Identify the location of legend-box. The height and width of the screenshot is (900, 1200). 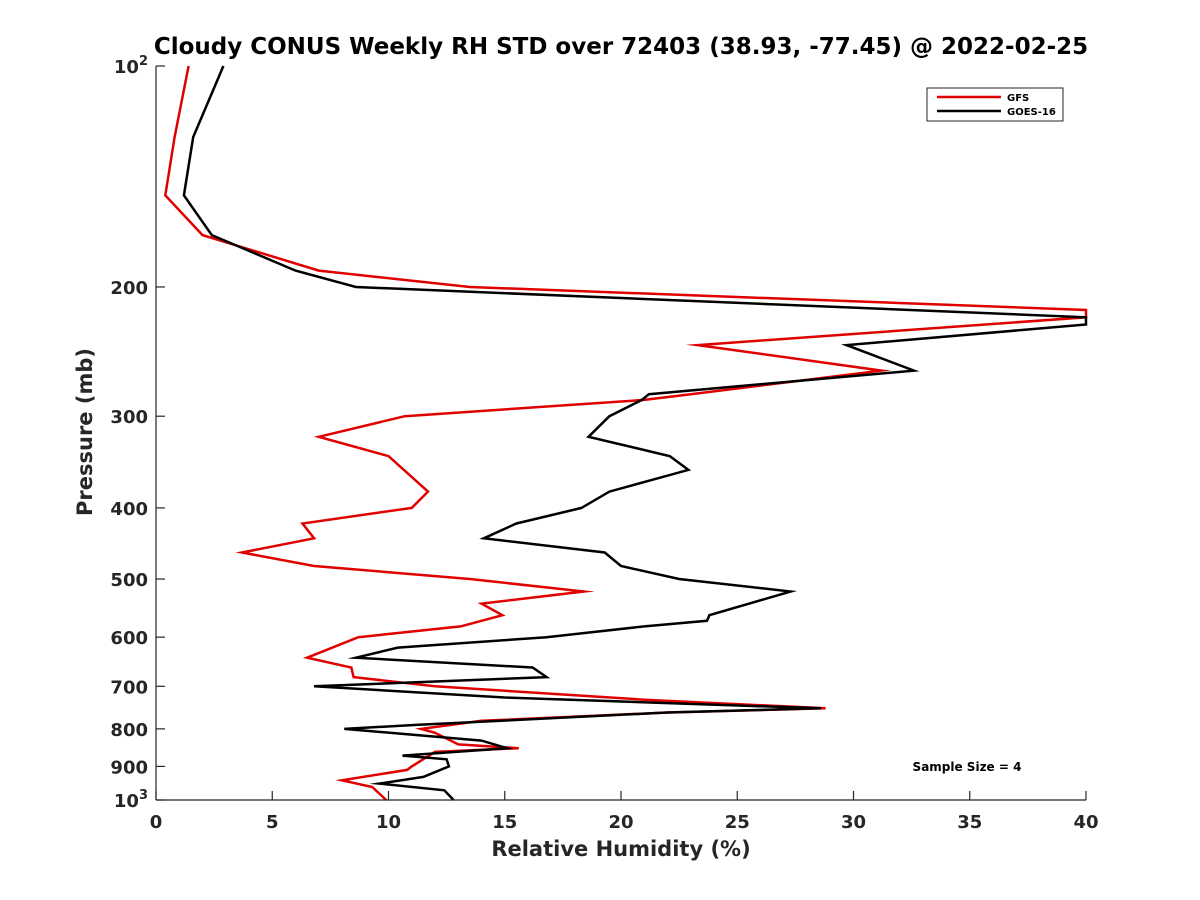
(995, 104).